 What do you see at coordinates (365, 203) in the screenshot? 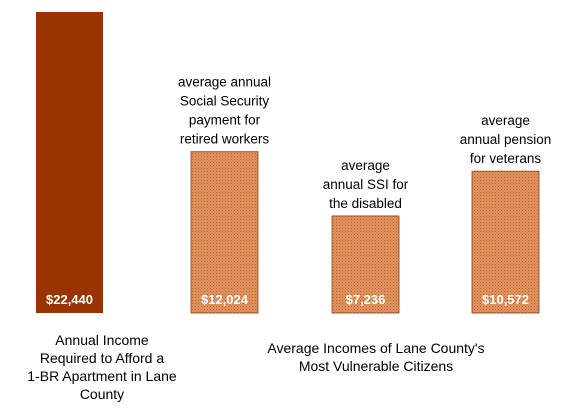
I see `bar-3-label-line-3: the disabled` at bounding box center [365, 203].